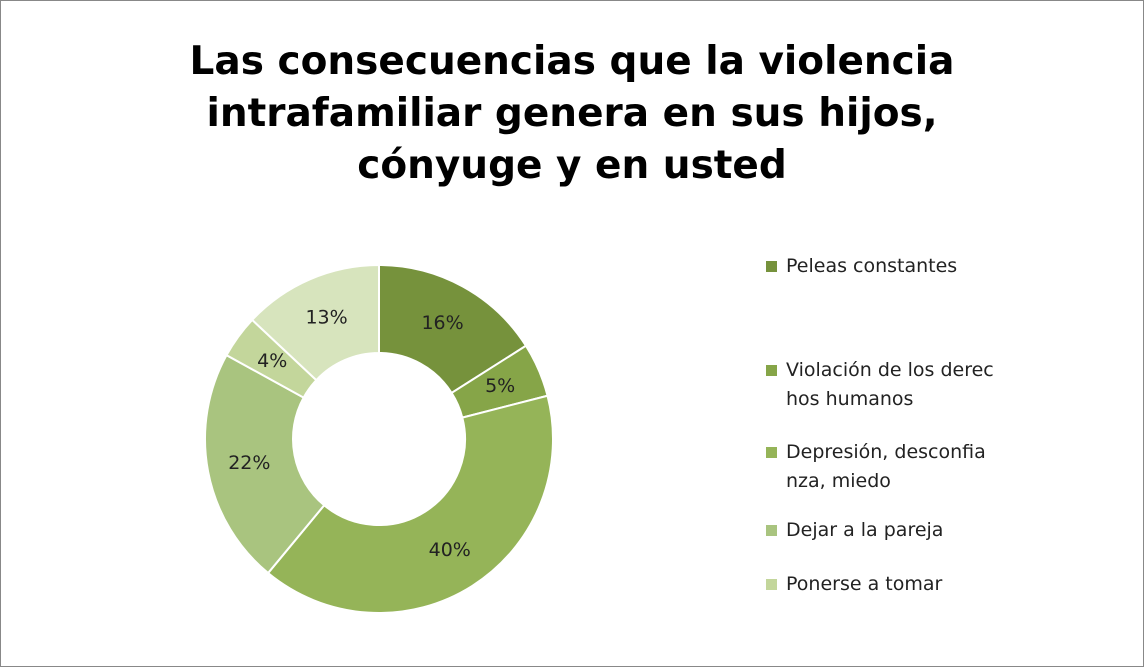 The height and width of the screenshot is (667, 1144). I want to click on data-label: 22%, so click(249, 463).